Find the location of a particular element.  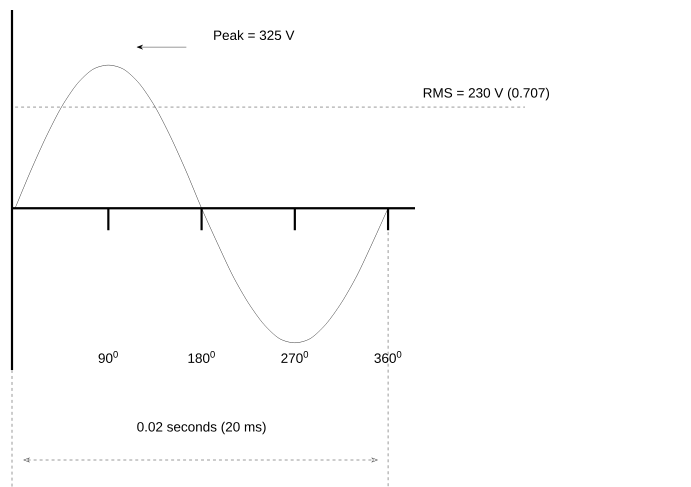

x-tick-label: 90$^{0}$ is located at coordinates (108, 357).